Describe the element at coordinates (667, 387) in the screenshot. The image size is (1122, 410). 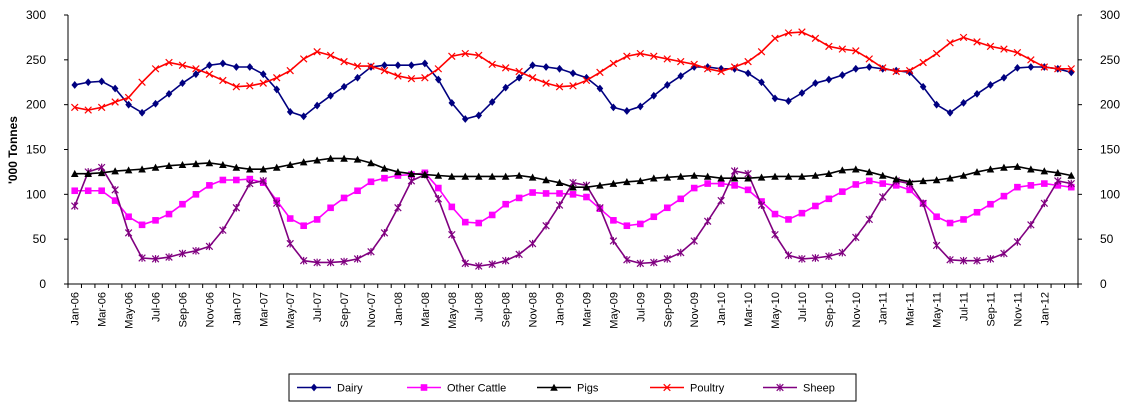
I see `legend-swatch-marker` at that location.